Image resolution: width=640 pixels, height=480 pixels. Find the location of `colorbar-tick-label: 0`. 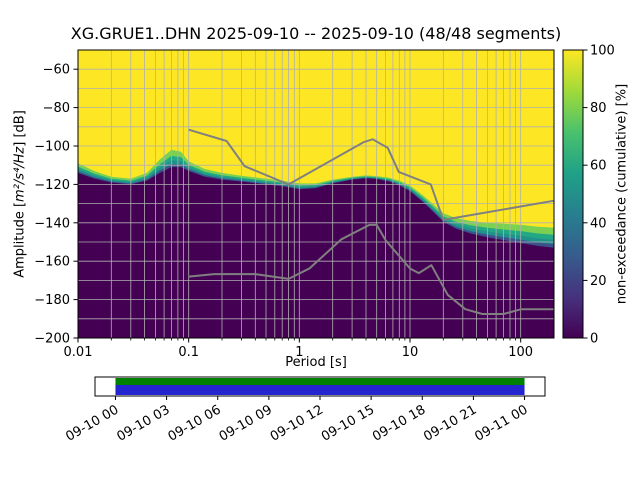

colorbar-tick-label: 0 is located at coordinates (594, 339).